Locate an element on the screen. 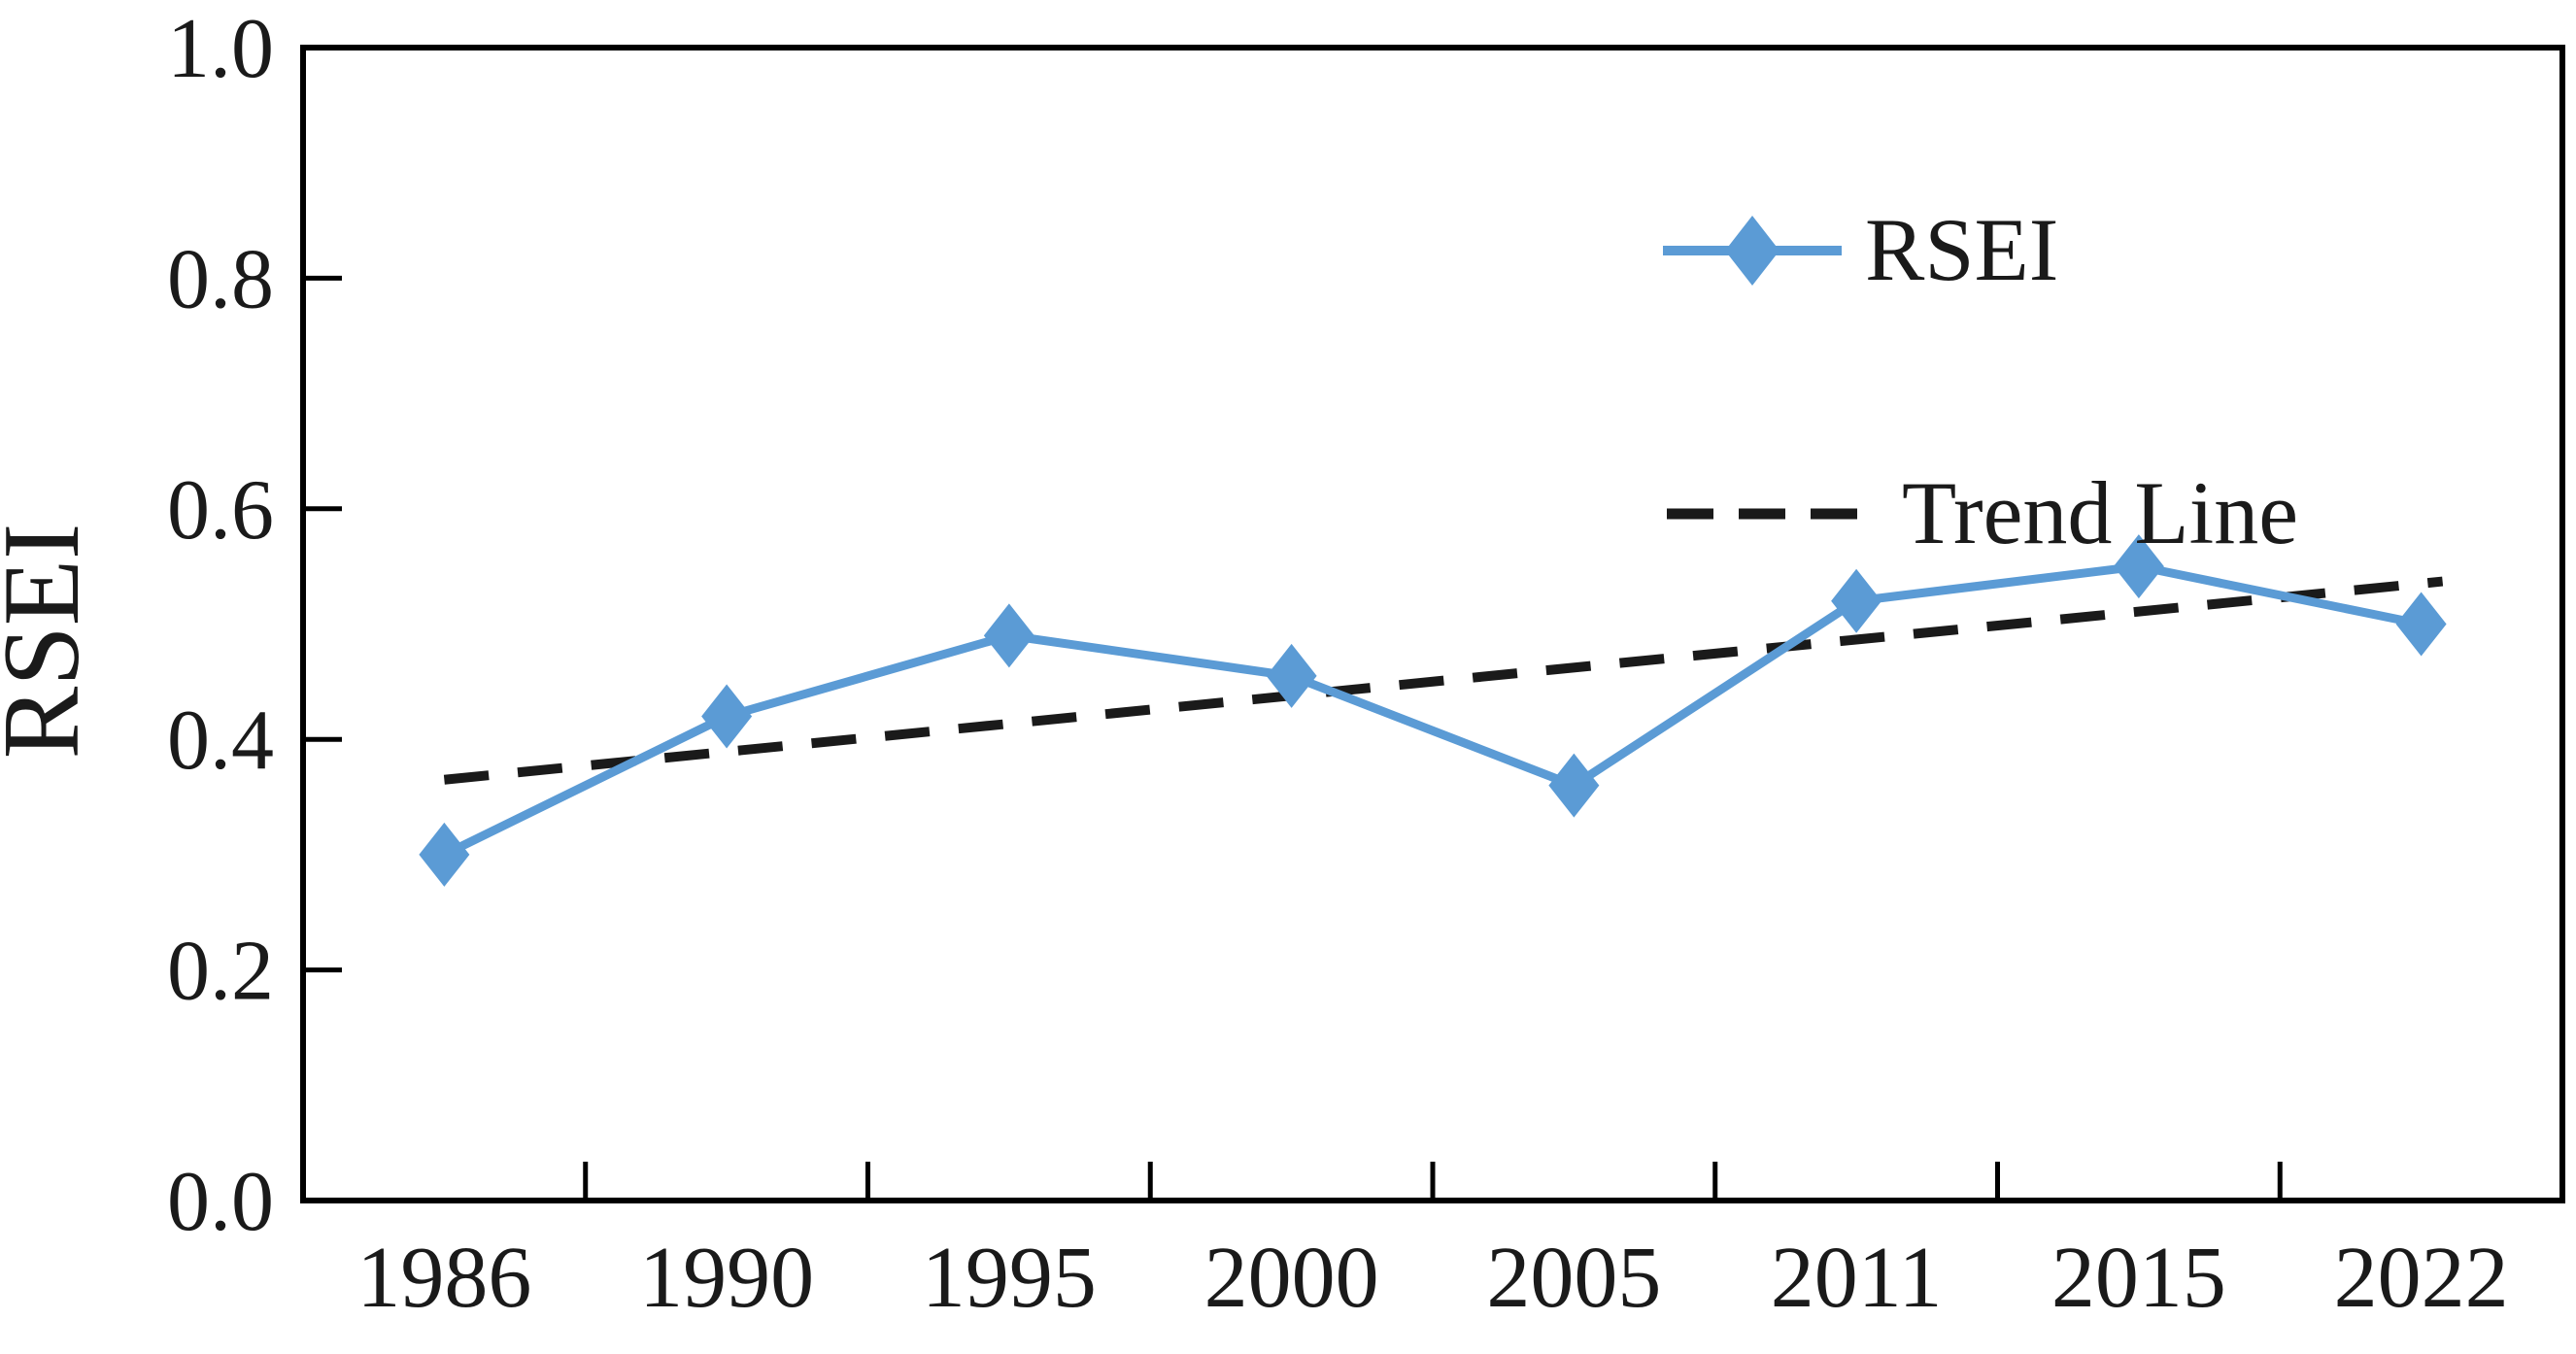 The width and height of the screenshot is (2576, 1354). rsei-marker-1995 is located at coordinates (1008, 635).